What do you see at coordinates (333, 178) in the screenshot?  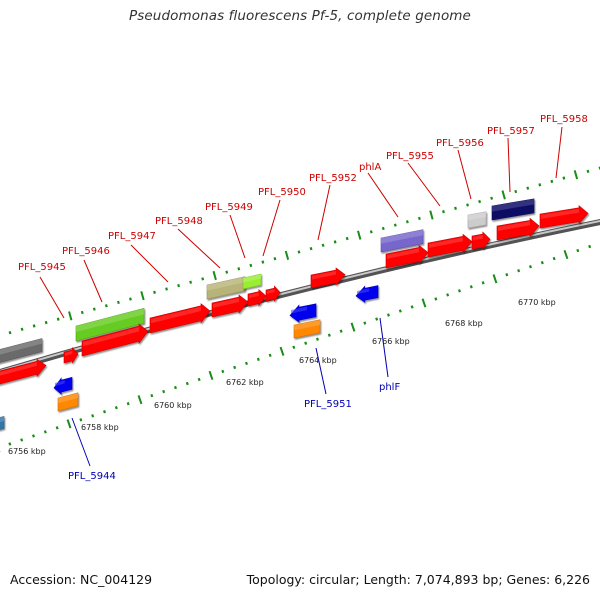 I see `forward-gene-label: PFL_5952` at bounding box center [333, 178].